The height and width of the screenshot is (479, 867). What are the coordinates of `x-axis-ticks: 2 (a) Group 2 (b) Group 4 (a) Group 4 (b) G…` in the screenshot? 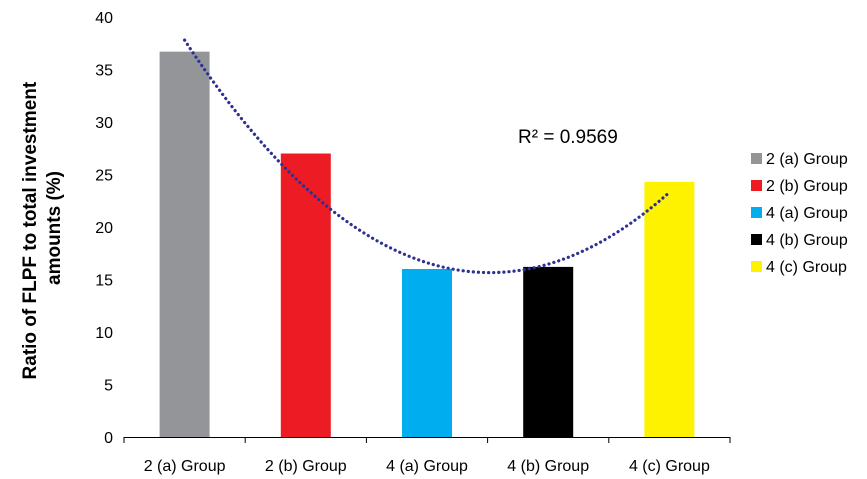 It's located at (427, 456).